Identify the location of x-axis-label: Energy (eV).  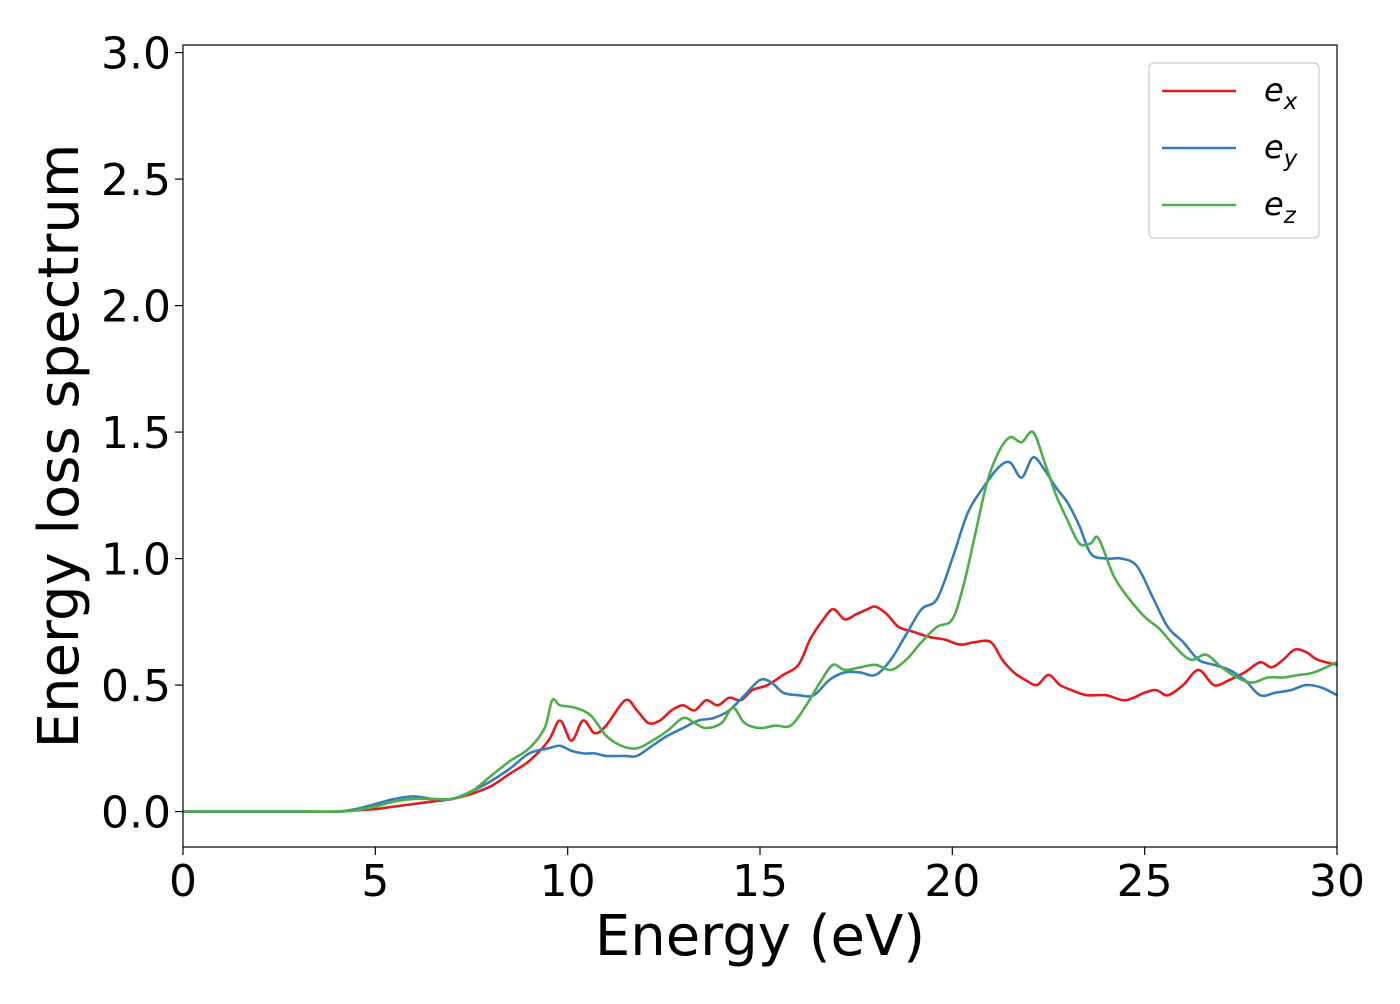
(760, 936).